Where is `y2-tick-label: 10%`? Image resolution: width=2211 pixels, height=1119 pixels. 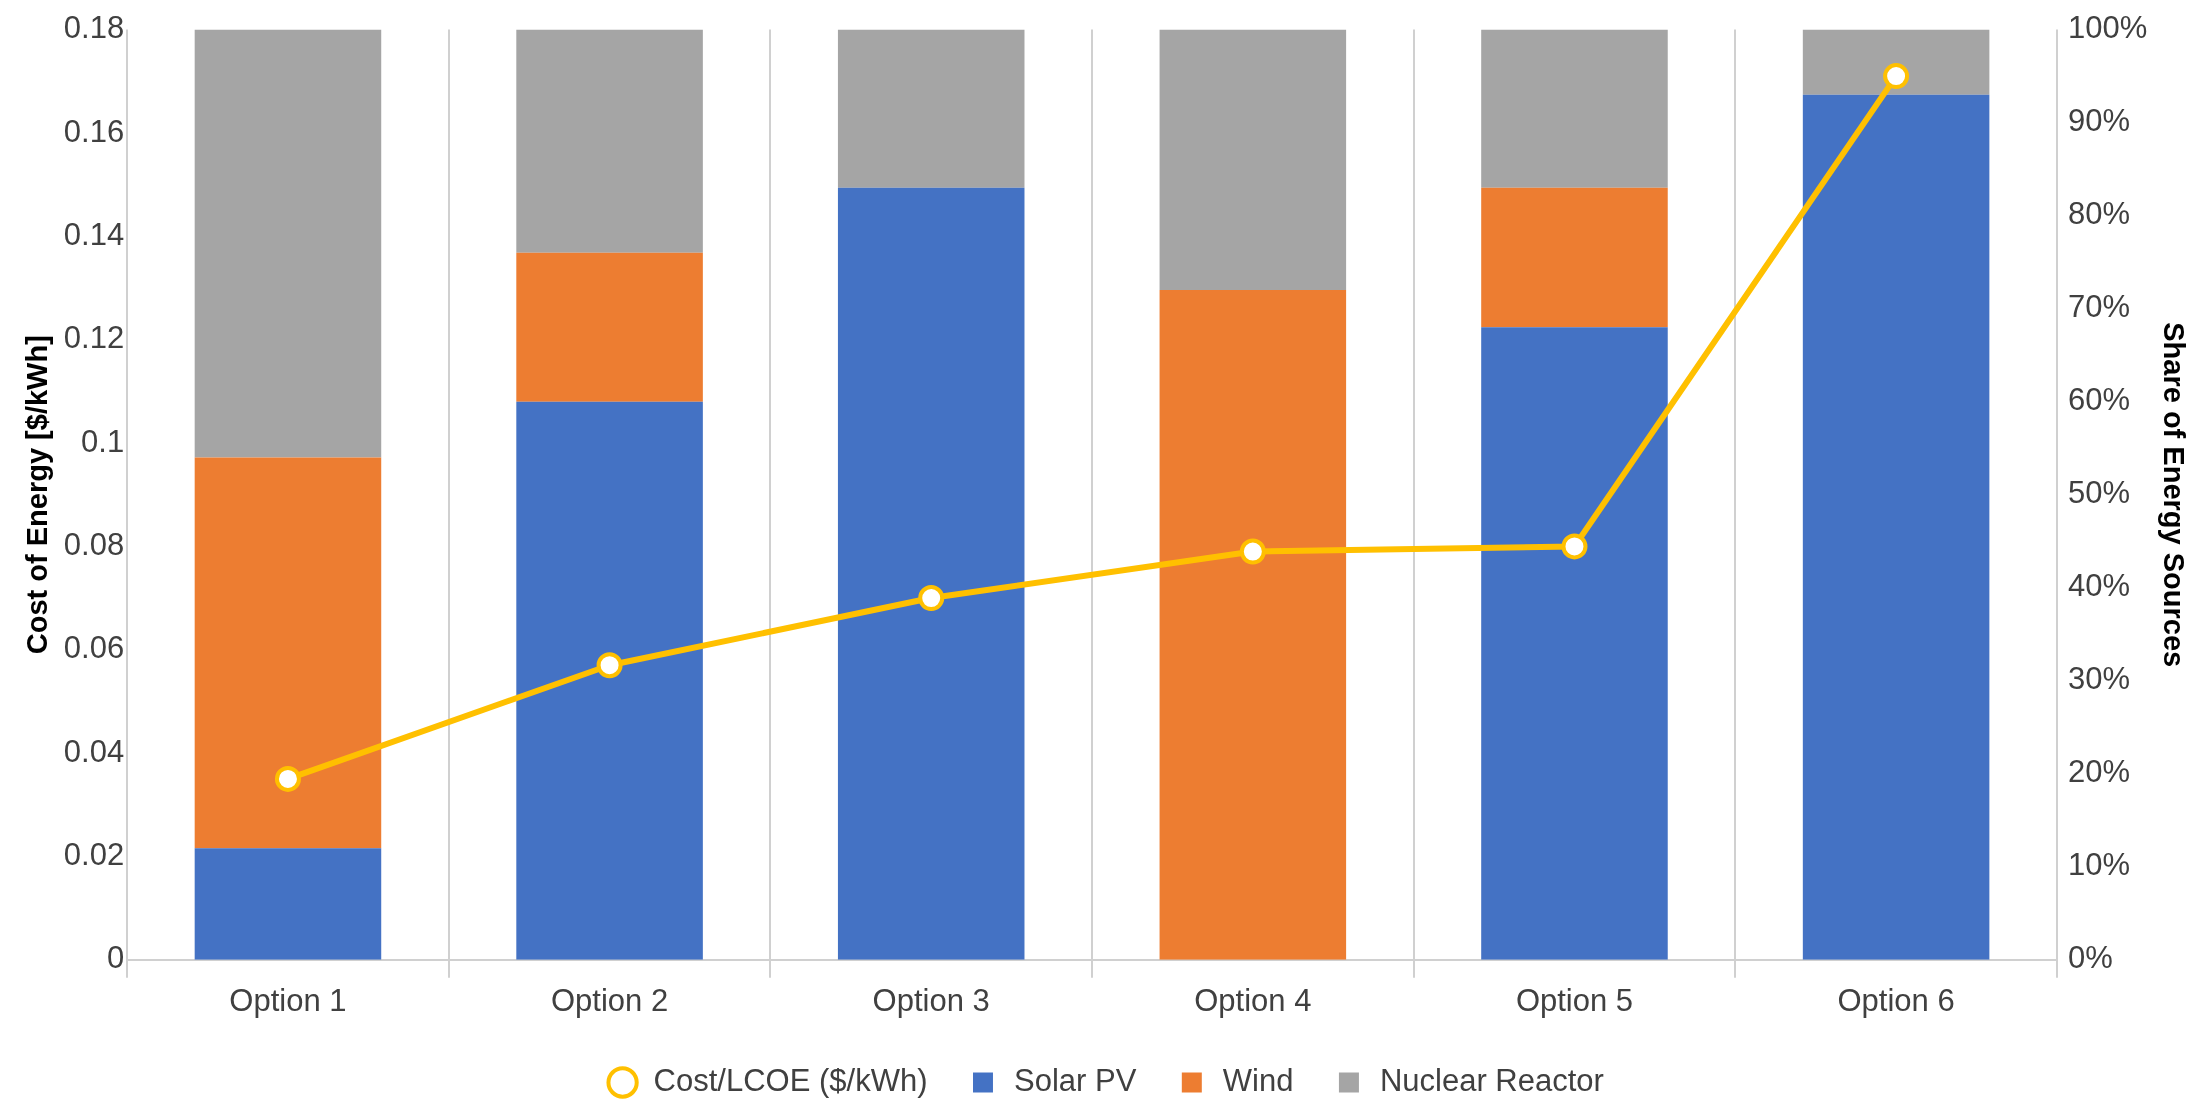 y2-tick-label: 10% is located at coordinates (2098, 865).